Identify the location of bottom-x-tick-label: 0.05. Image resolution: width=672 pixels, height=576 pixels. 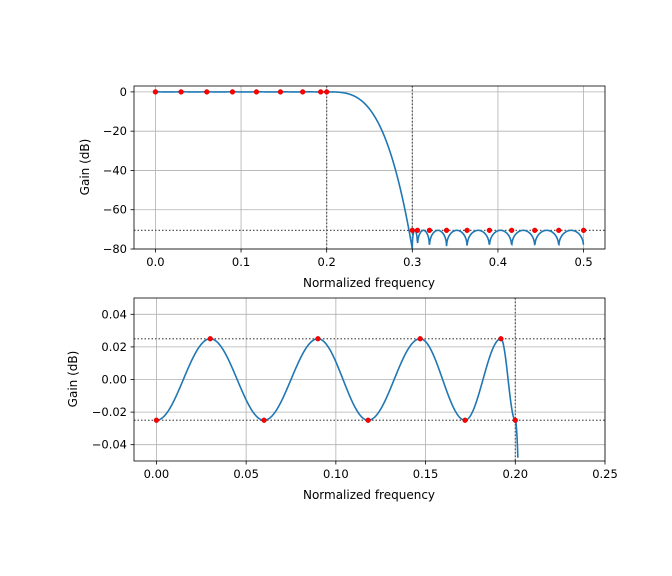
(246, 474).